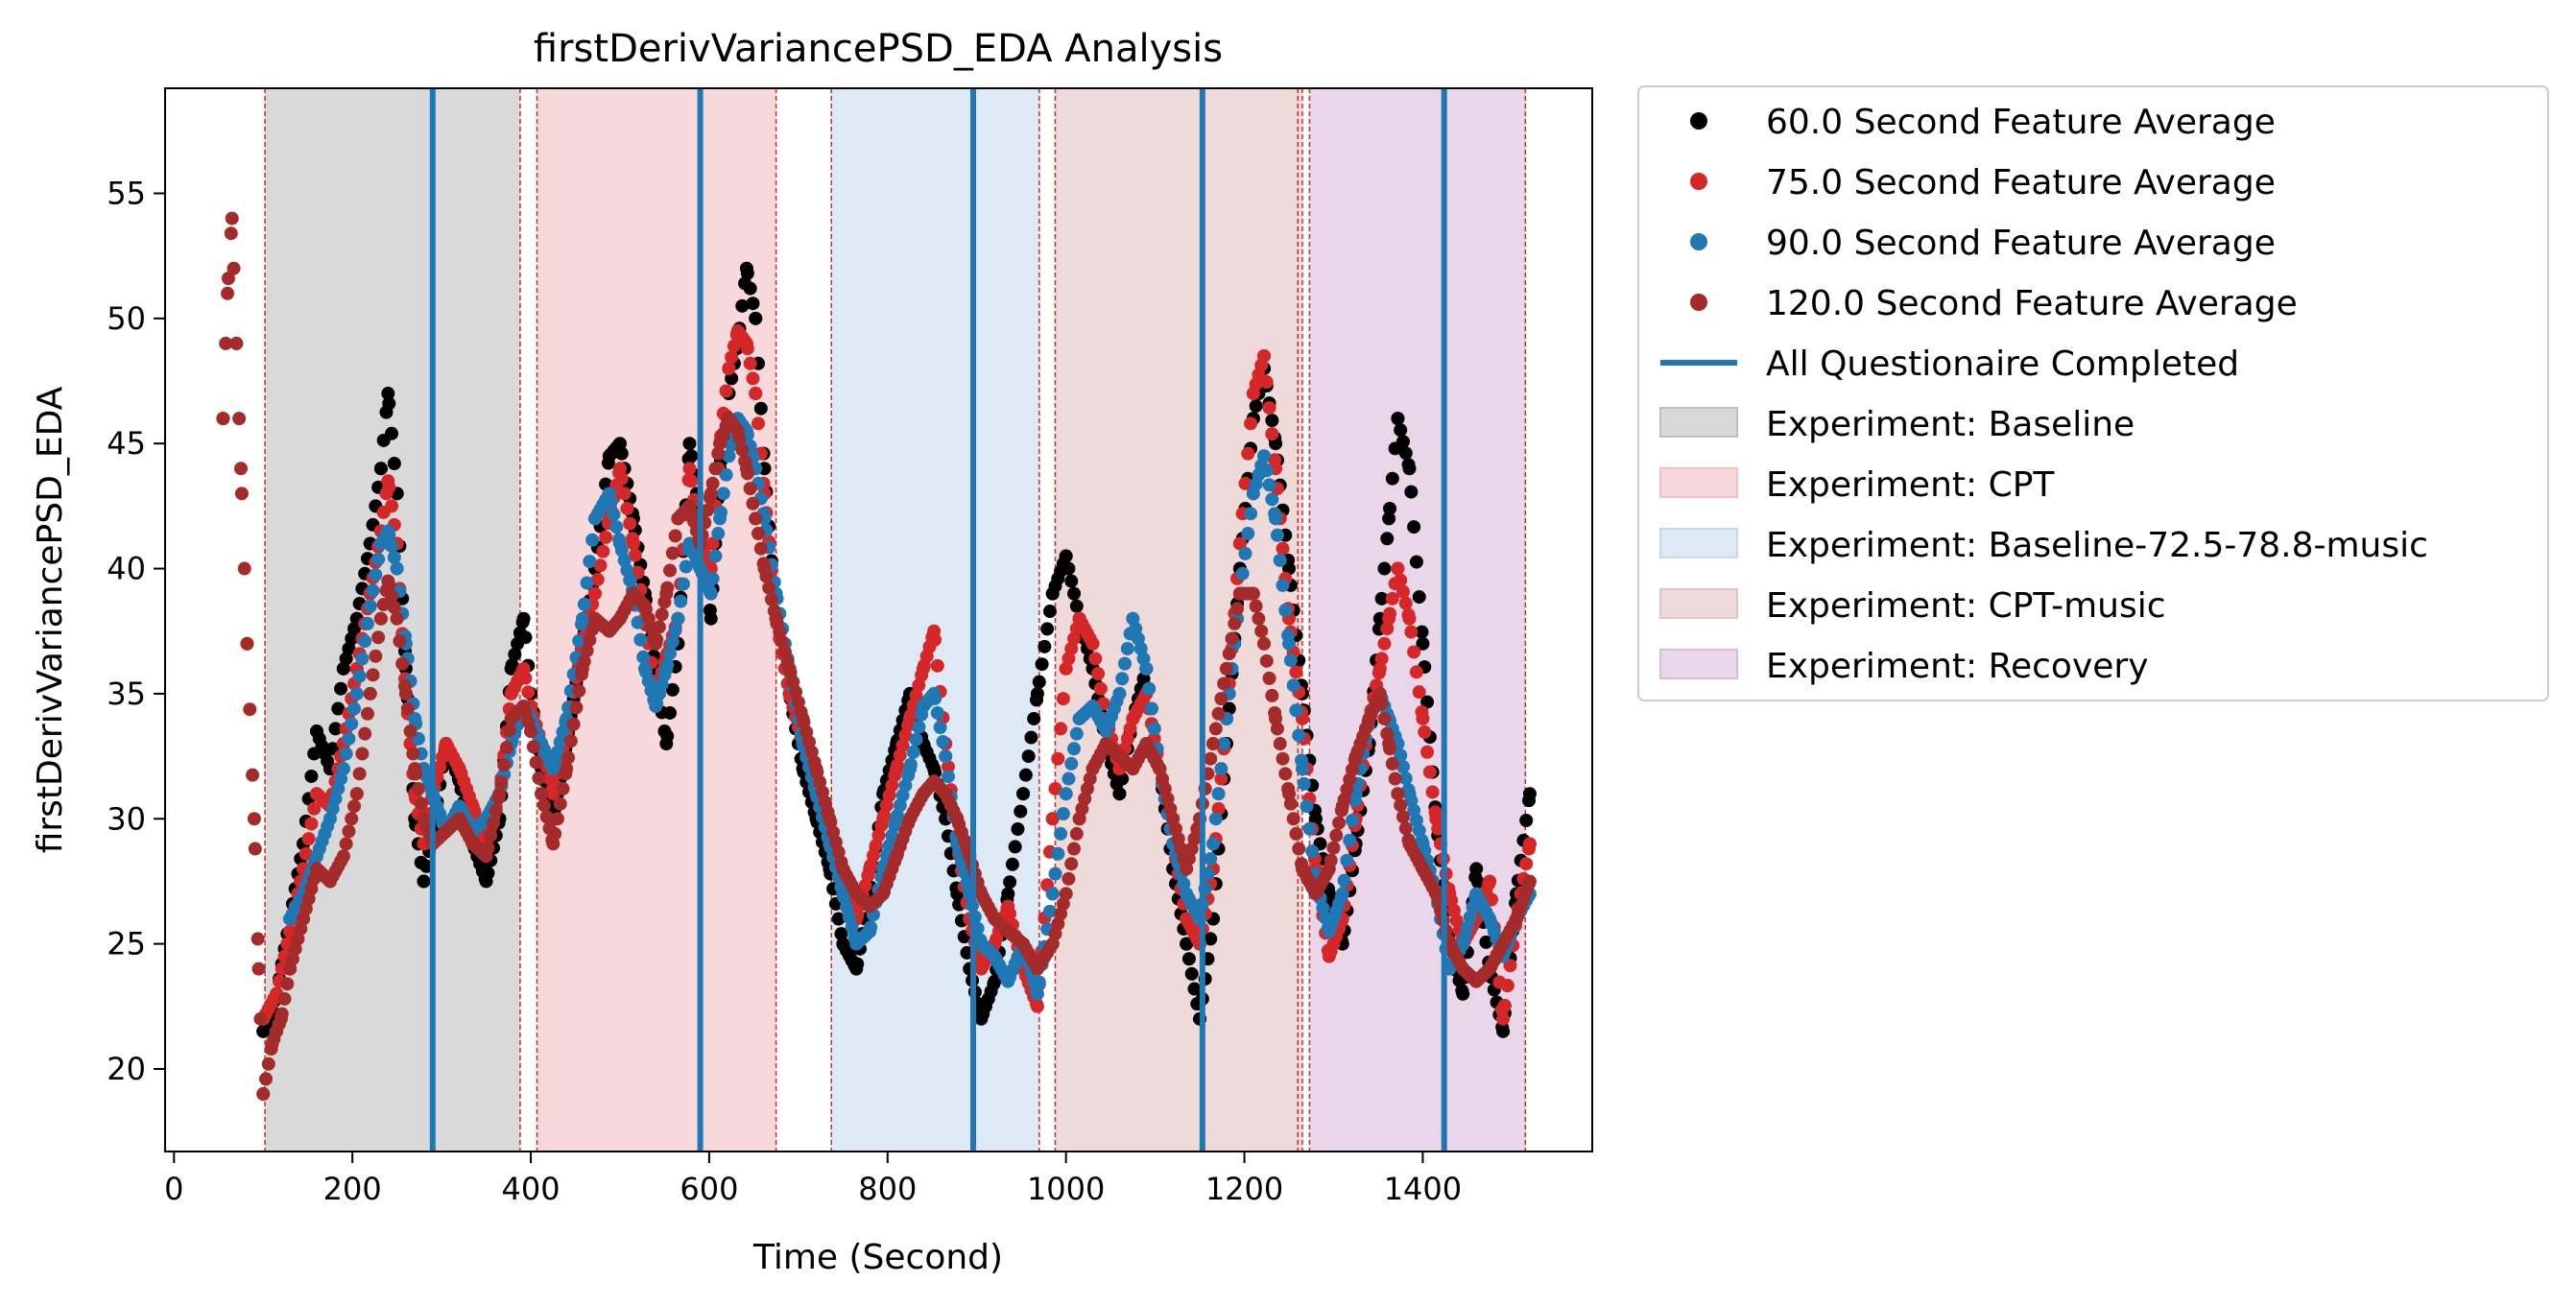 Image resolution: width=2576 pixels, height=1306 pixels. Describe the element at coordinates (126, 944) in the screenshot. I see `y-tick-label: 25` at that location.